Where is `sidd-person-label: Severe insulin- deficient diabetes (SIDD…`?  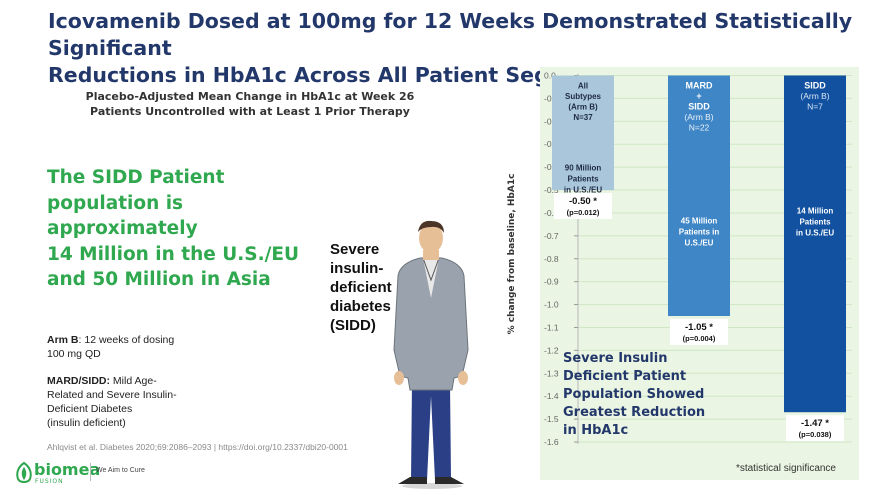 sidd-person-label: Severe insulin- deficient diabetes (SIDD… is located at coordinates (361, 287).